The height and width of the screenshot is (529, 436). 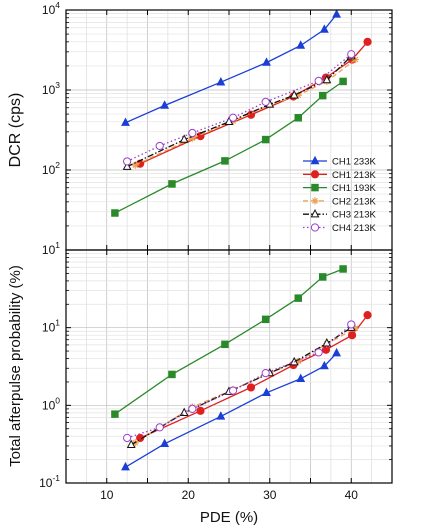 I want to click on y-axis-label: Total afterpulse probability (%), so click(x=15, y=366).